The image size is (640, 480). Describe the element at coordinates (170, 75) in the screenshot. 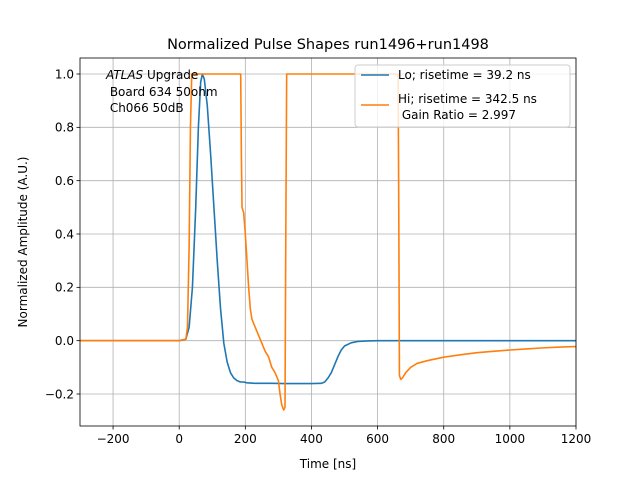

I see `annotation-upgrade-text: Upgrade` at that location.